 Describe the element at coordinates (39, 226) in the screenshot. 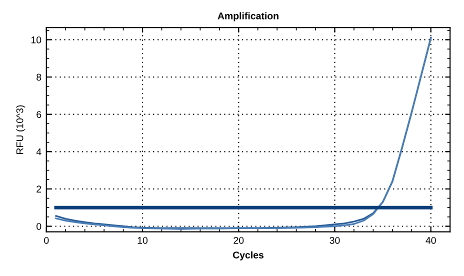

I see `y-tick-label: 0` at that location.